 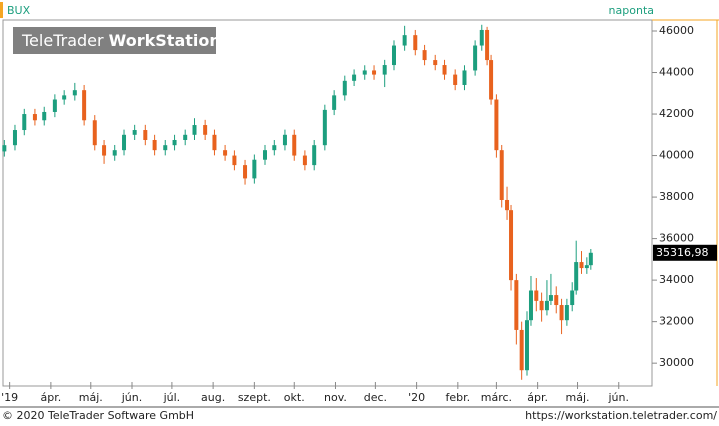 I want to click on x-tick-label: '19, so click(x=9, y=397).